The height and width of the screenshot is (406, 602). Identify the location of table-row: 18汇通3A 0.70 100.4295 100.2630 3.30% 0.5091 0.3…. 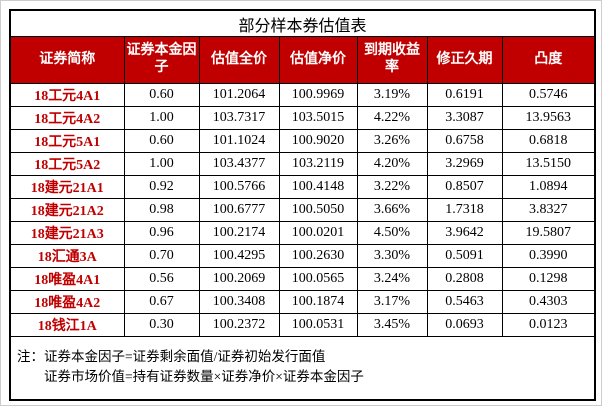
(302, 256).